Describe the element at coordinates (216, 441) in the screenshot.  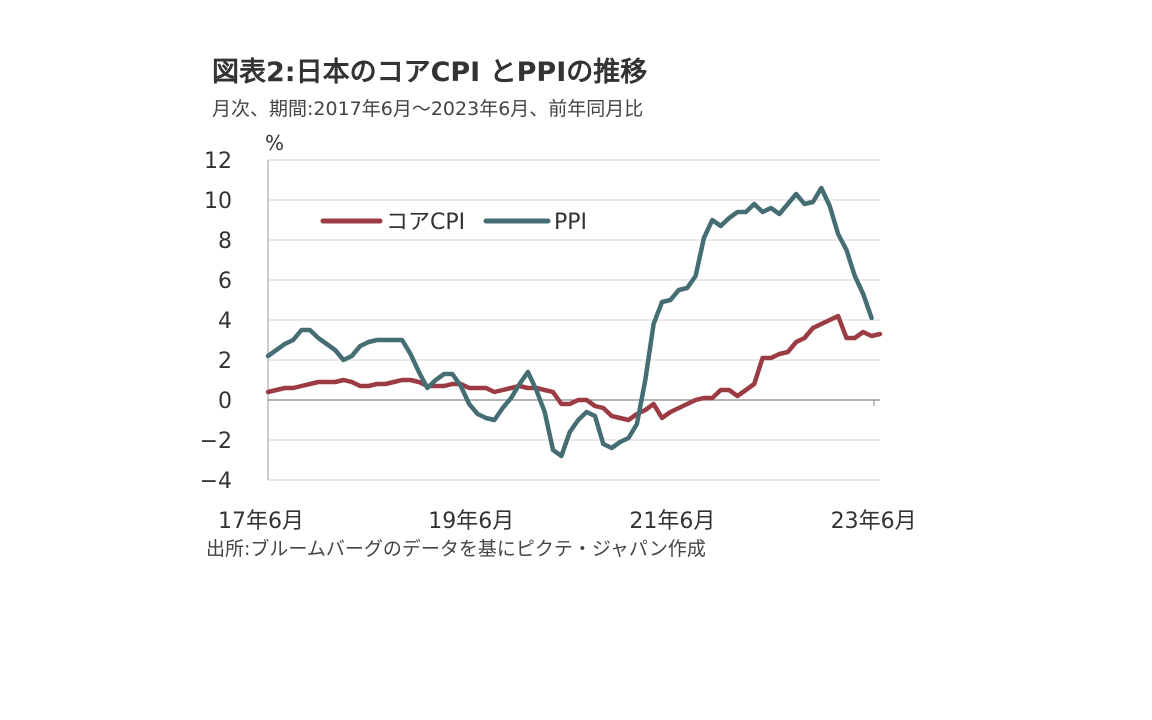
I see `y-tick-label: −2` at that location.